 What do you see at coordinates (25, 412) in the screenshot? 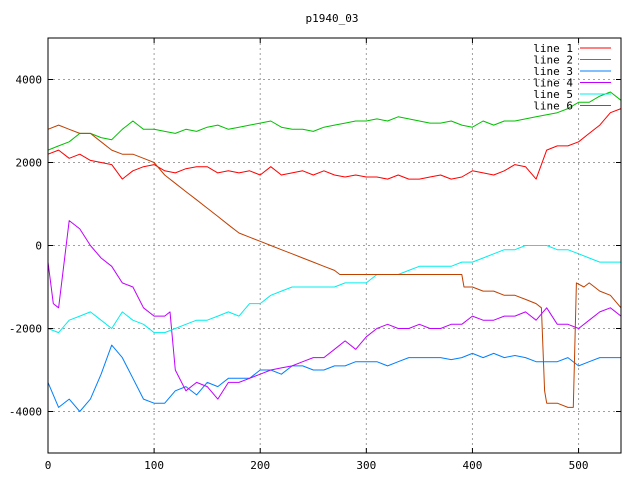
I see `y-tick-label: -4000` at bounding box center [25, 412].